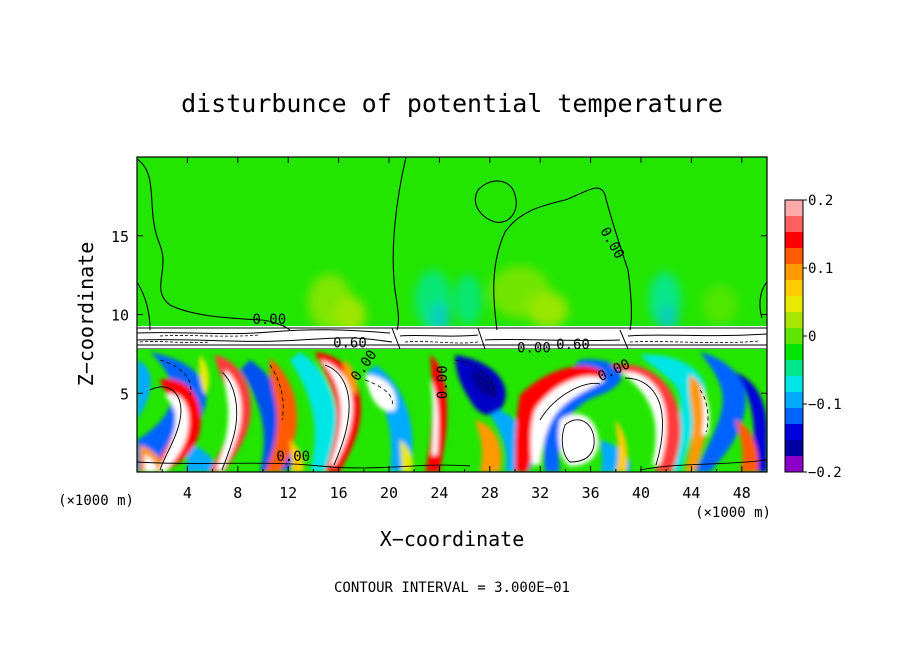  Describe the element at coordinates (452, 338) in the screenshot. I see `transition-band` at that location.